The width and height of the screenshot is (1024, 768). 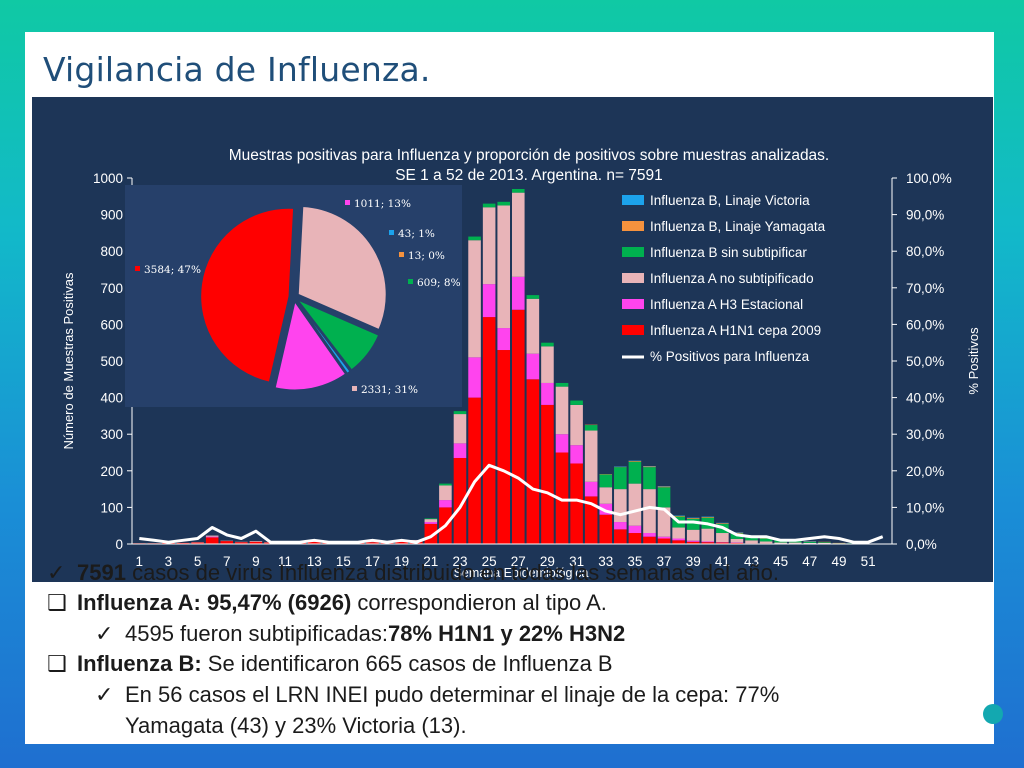 What do you see at coordinates (111, 398) in the screenshot?
I see `y-tick-label: 400` at bounding box center [111, 398].